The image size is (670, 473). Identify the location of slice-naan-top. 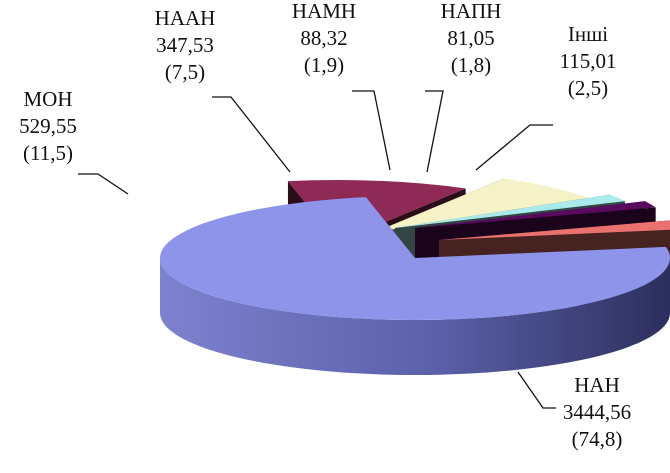
(482, 205).